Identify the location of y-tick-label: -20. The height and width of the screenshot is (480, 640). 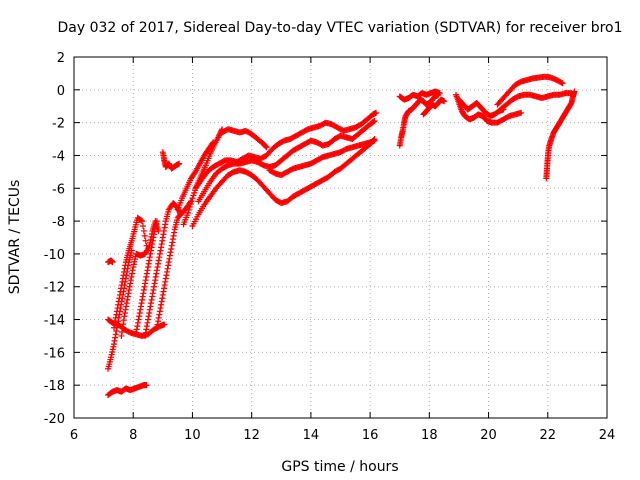
(54, 419).